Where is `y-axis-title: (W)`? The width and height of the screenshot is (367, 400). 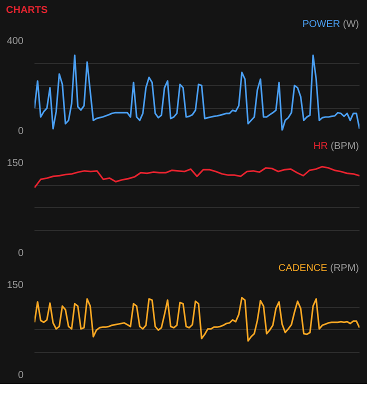 y-axis-title: (W) is located at coordinates (350, 24).